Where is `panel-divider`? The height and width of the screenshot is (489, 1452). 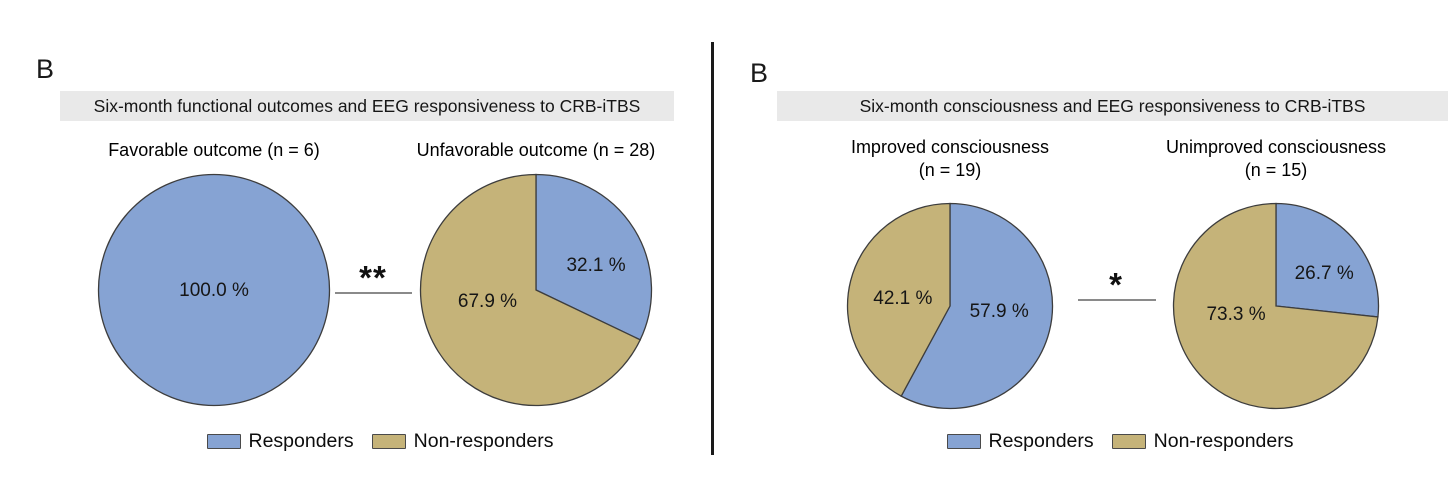 panel-divider is located at coordinates (712, 248).